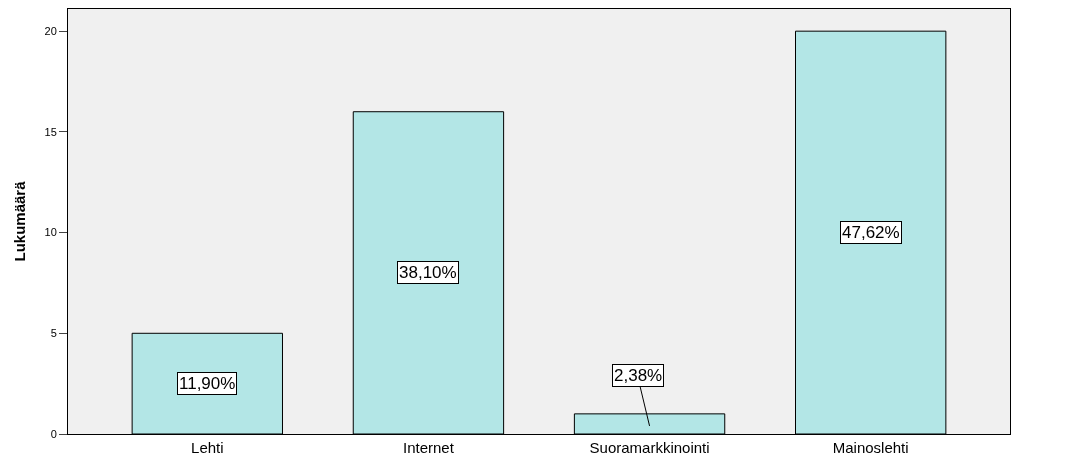  Describe the element at coordinates (207, 447) in the screenshot. I see `x-tick-label: Lehti` at that location.